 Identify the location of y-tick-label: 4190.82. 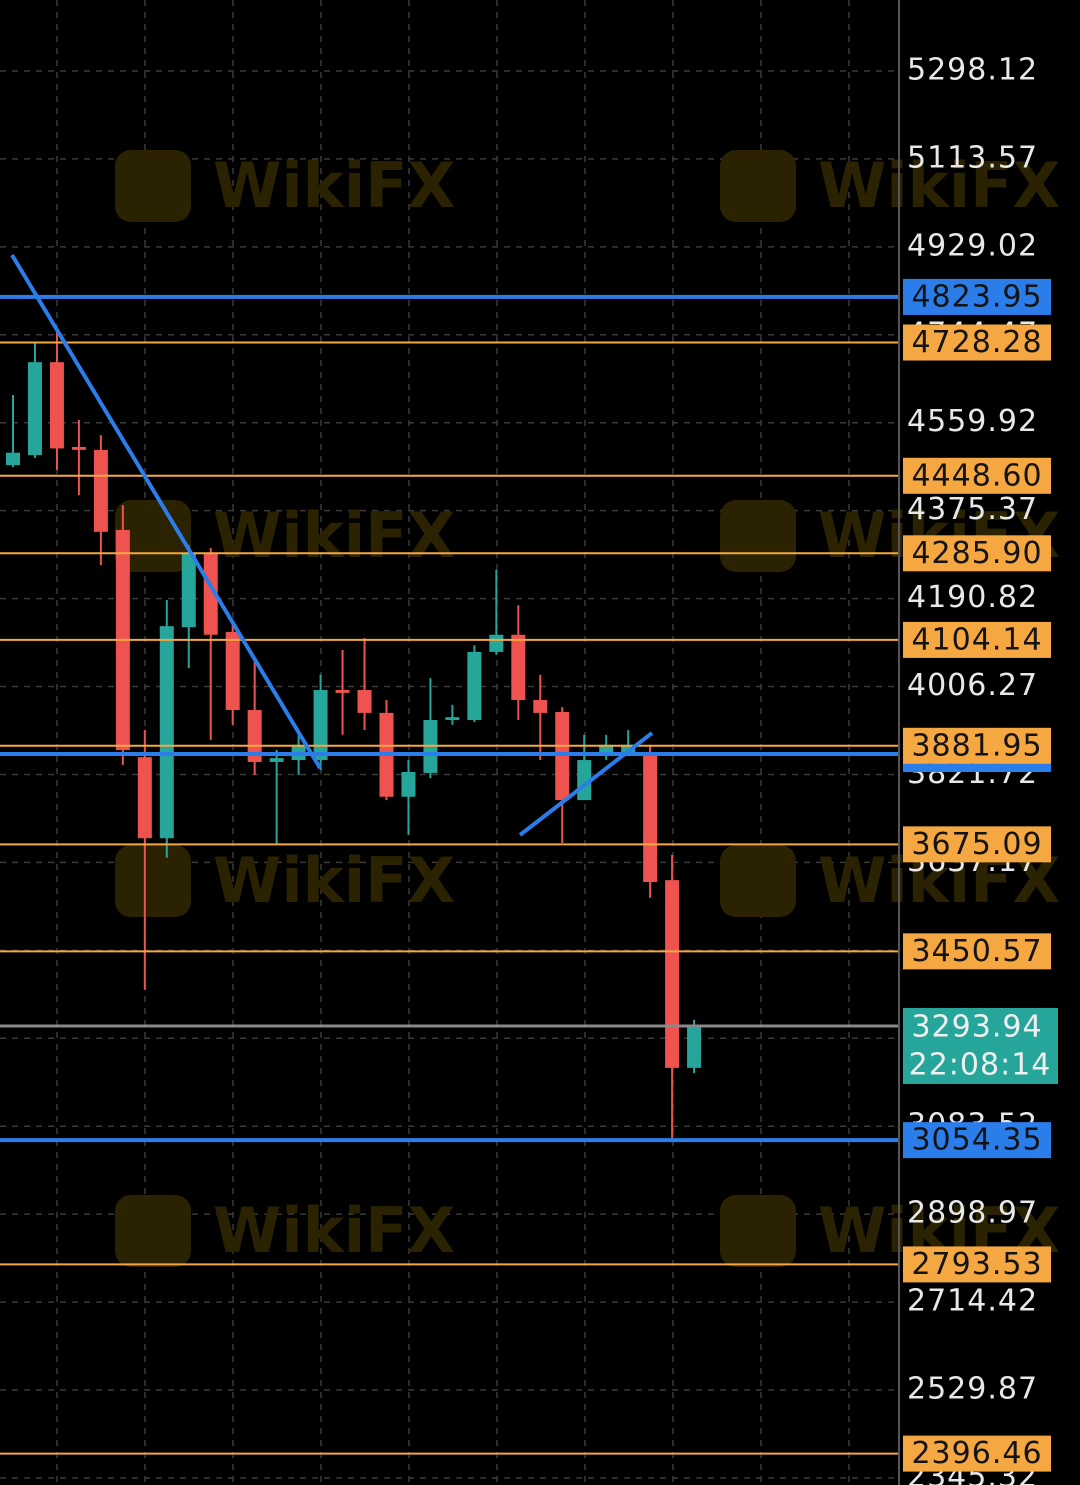
(972, 597).